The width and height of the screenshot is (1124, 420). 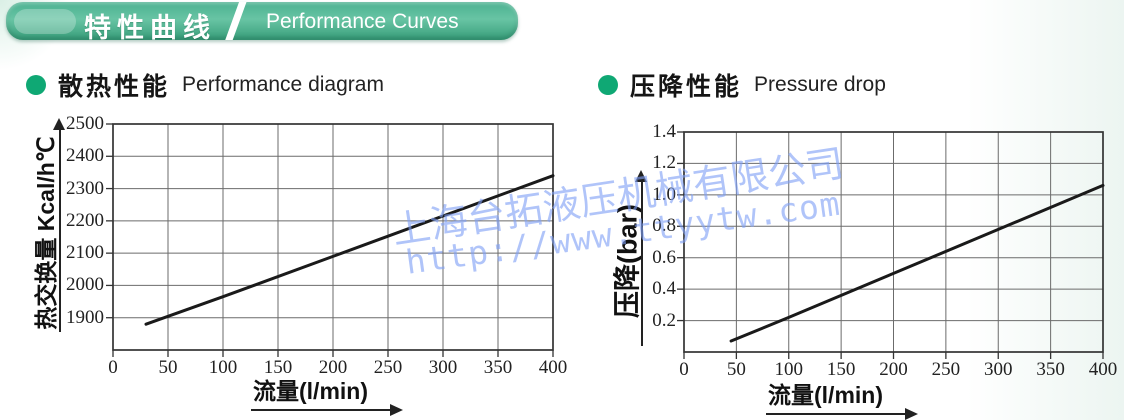 I want to click on y-tick-label: 2300, so click(x=85, y=188).